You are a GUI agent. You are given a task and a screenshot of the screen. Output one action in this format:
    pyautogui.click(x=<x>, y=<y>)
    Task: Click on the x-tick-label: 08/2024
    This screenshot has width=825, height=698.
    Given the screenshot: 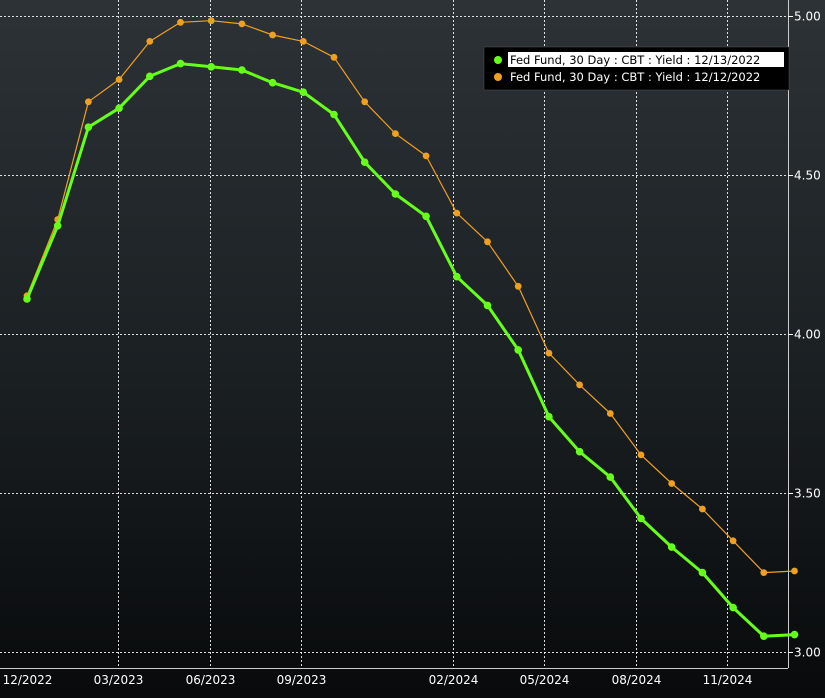 What is the action you would take?
    pyautogui.click(x=637, y=680)
    